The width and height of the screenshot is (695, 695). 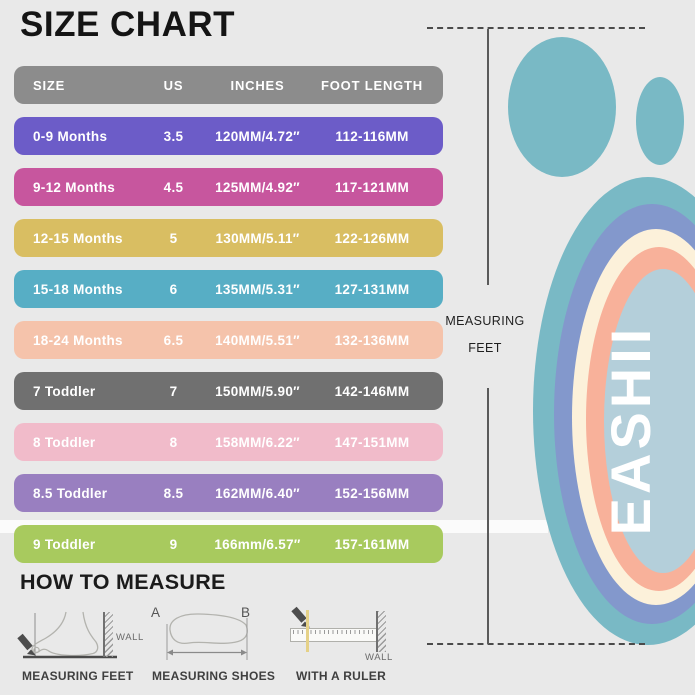 I want to click on foot-length-cell: 157-161MM, so click(x=372, y=544).